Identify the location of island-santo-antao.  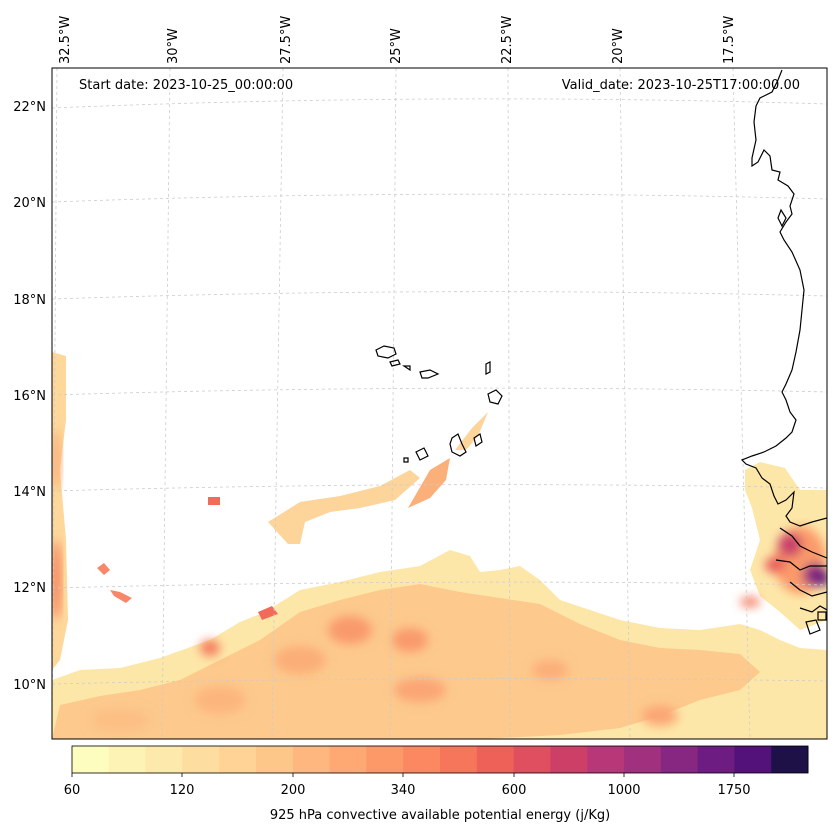
(386, 352).